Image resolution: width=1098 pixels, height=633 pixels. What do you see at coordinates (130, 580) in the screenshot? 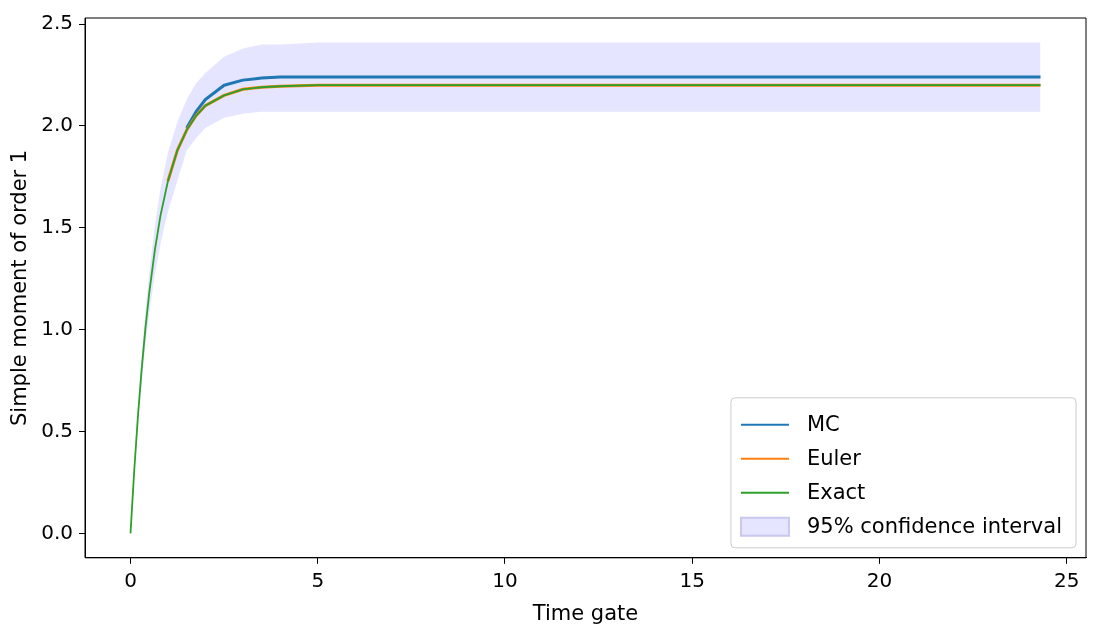
I see `x-tick-label: 0` at bounding box center [130, 580].